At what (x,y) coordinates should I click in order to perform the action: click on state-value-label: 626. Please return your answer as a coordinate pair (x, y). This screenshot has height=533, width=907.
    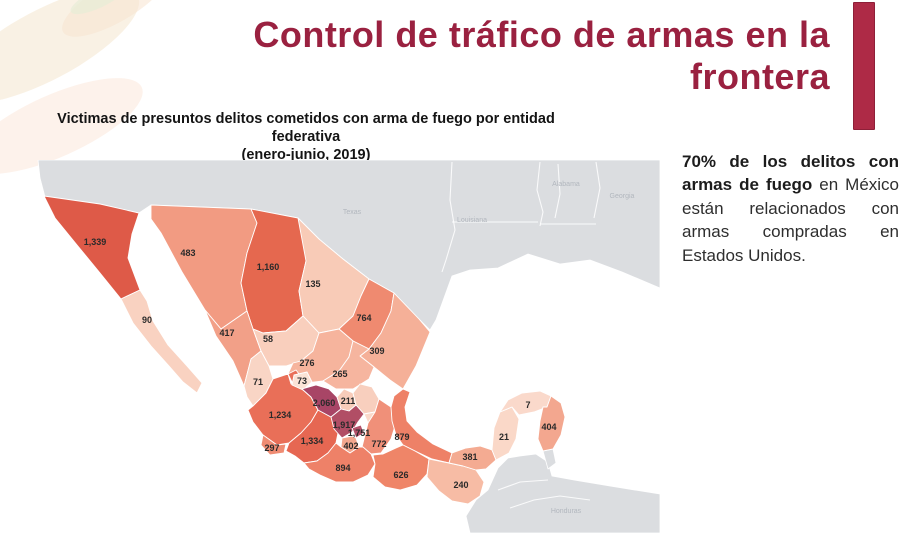
    Looking at the image, I should click on (400, 475).